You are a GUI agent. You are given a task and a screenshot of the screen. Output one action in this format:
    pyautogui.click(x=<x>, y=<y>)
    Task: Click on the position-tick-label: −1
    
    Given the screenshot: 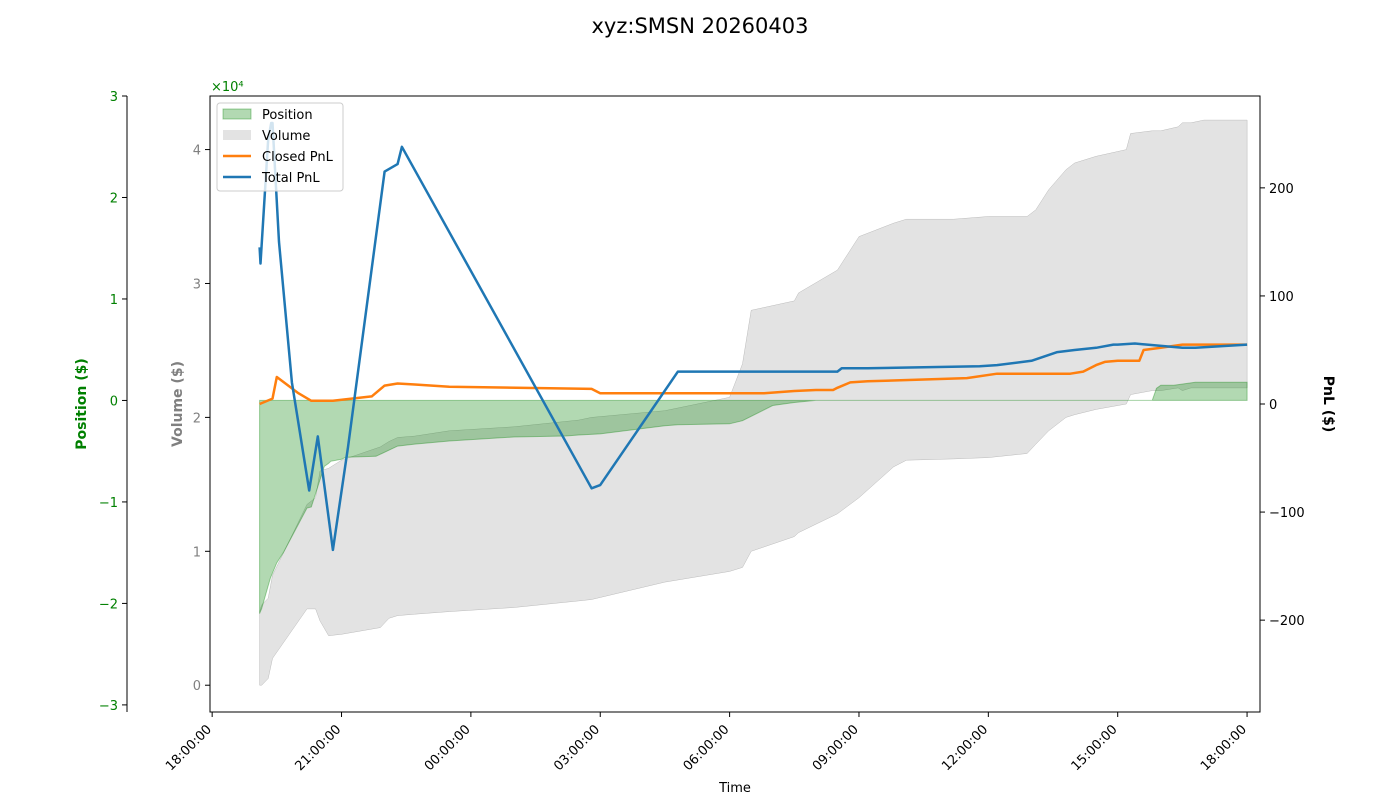 What is the action you would take?
    pyautogui.click(x=108, y=503)
    